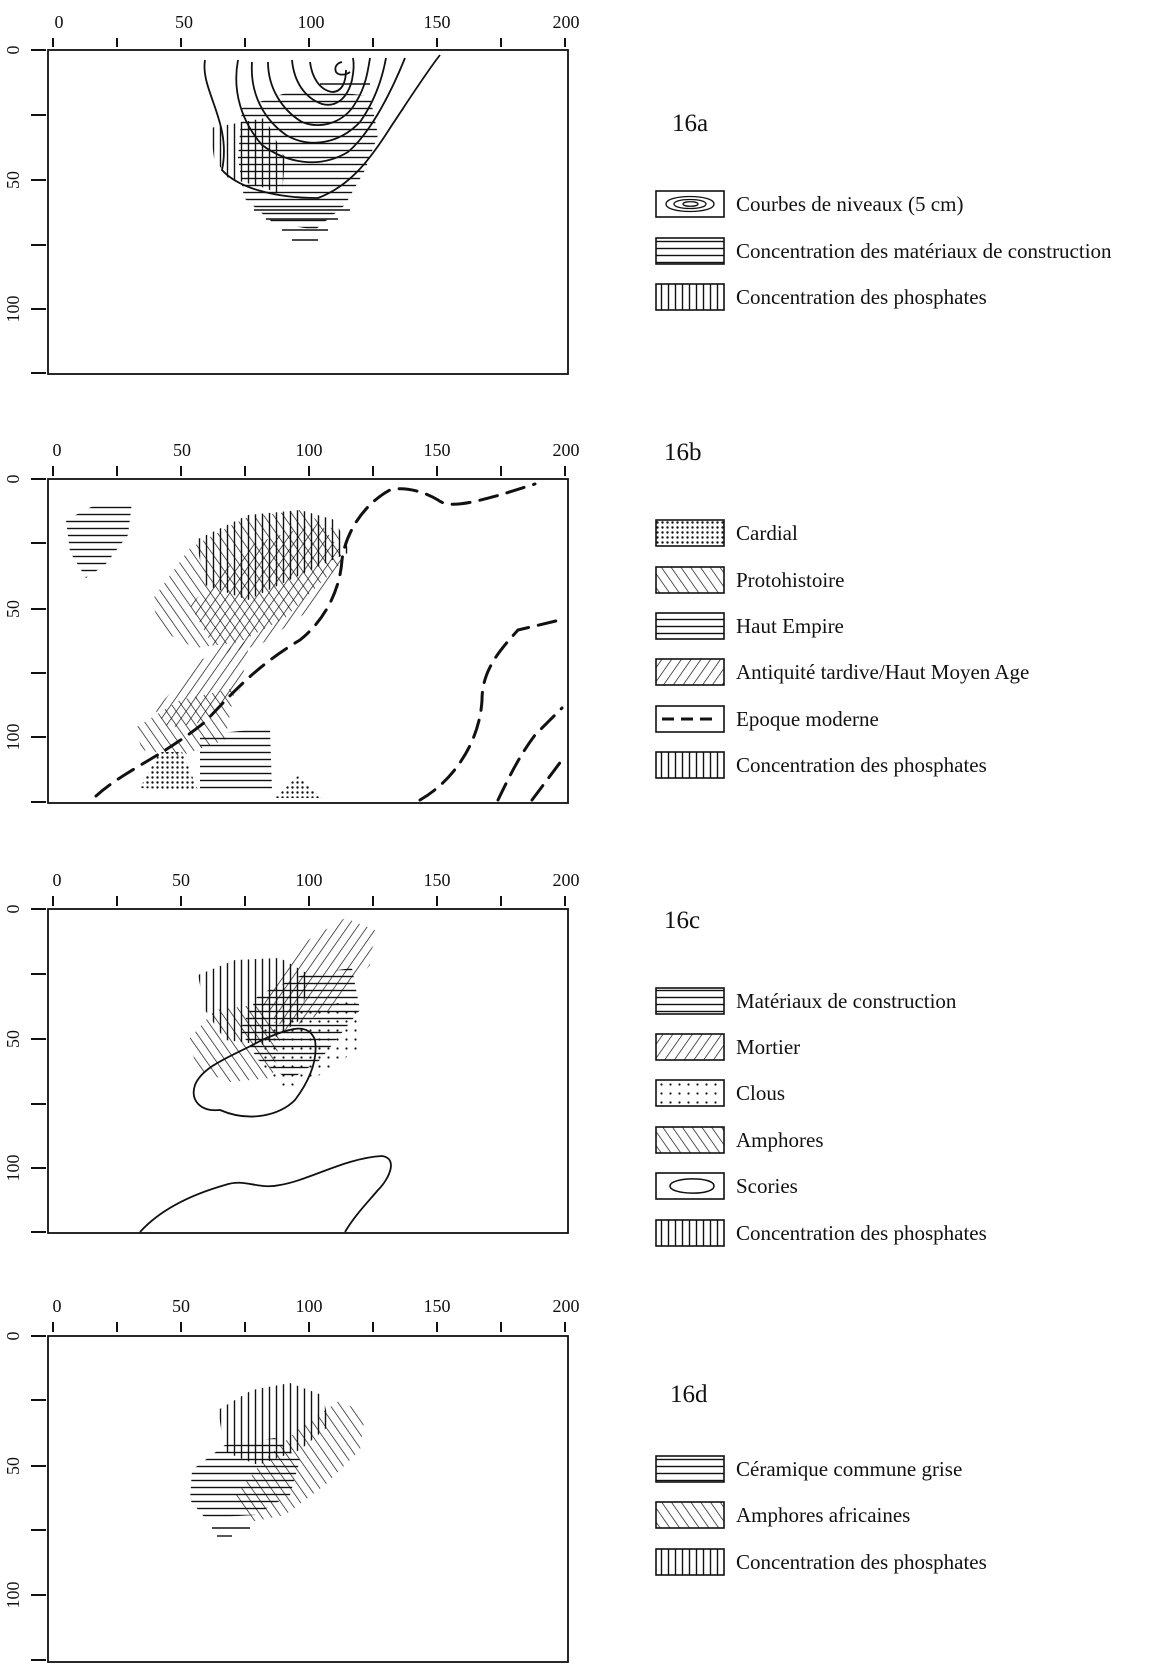 The image size is (1152, 1669). I want to click on plot-16b: 0 50 100 150 200 0 50 100, so click(291, 622).